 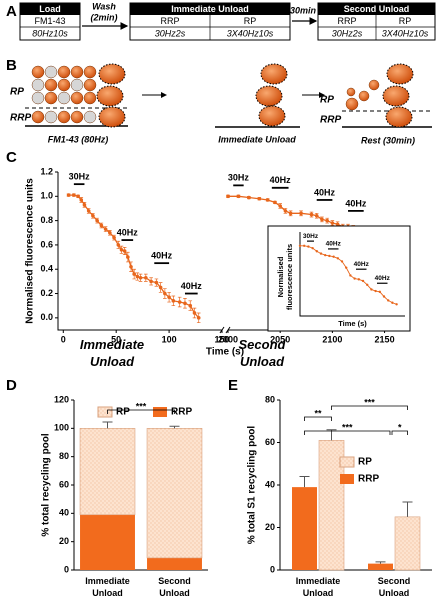 What do you see at coordinates (169, 21) in the screenshot?
I see `box-cell: RRP` at bounding box center [169, 21].